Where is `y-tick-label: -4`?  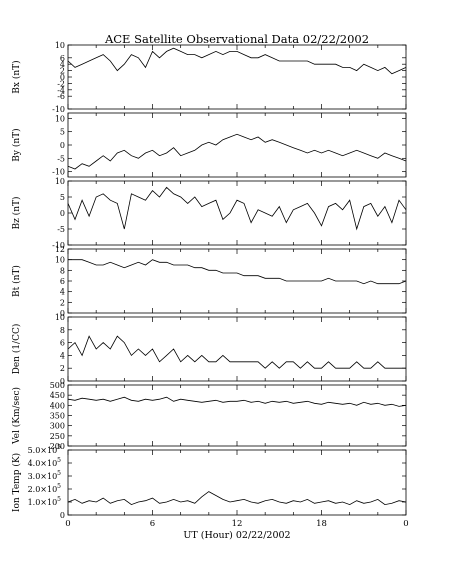
y-tick-label: -4 is located at coordinates (61, 90).